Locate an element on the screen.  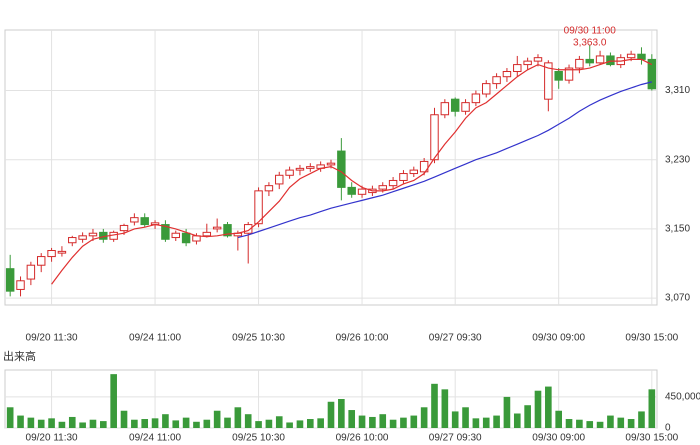
x-tick-label: 09/30 15:00 is located at coordinates (651, 438).